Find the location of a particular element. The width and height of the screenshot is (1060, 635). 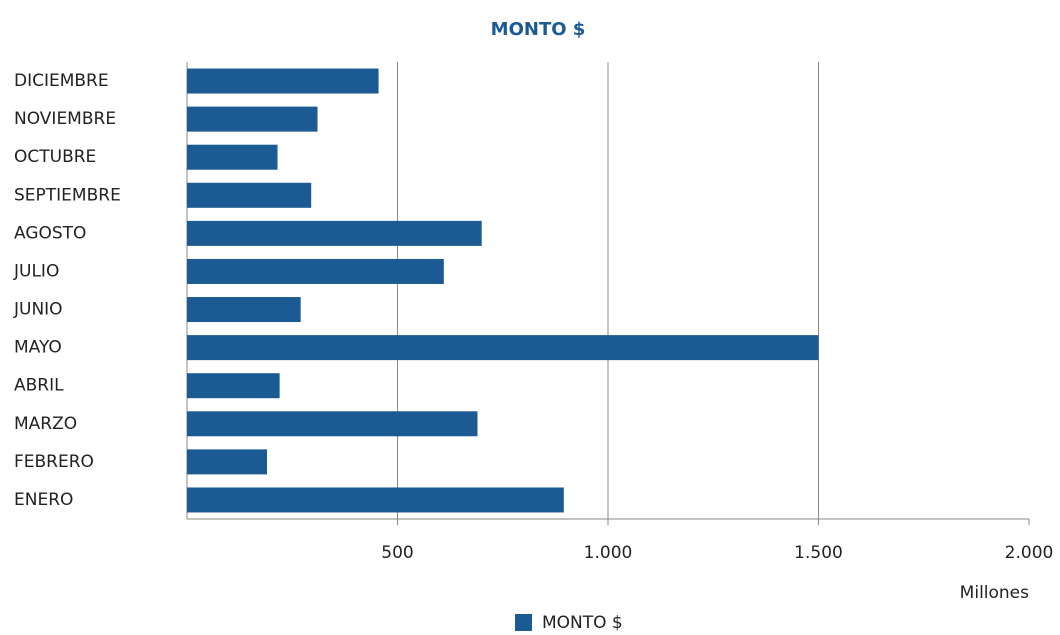

y-tick-label: FEBRERO is located at coordinates (54, 462).